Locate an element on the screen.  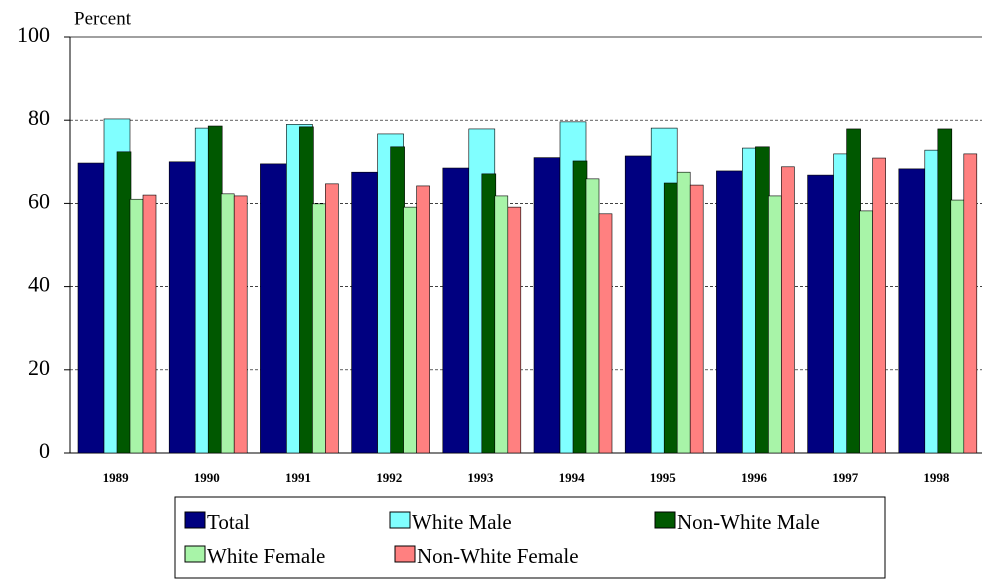
legend-box is located at coordinates (530, 537).